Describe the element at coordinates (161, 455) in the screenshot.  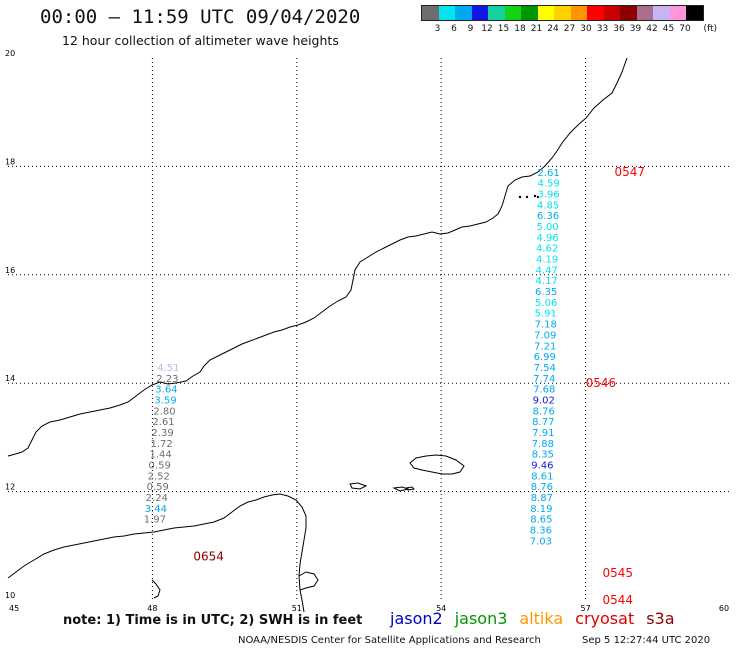
I see `swh-value: 1.44` at that location.